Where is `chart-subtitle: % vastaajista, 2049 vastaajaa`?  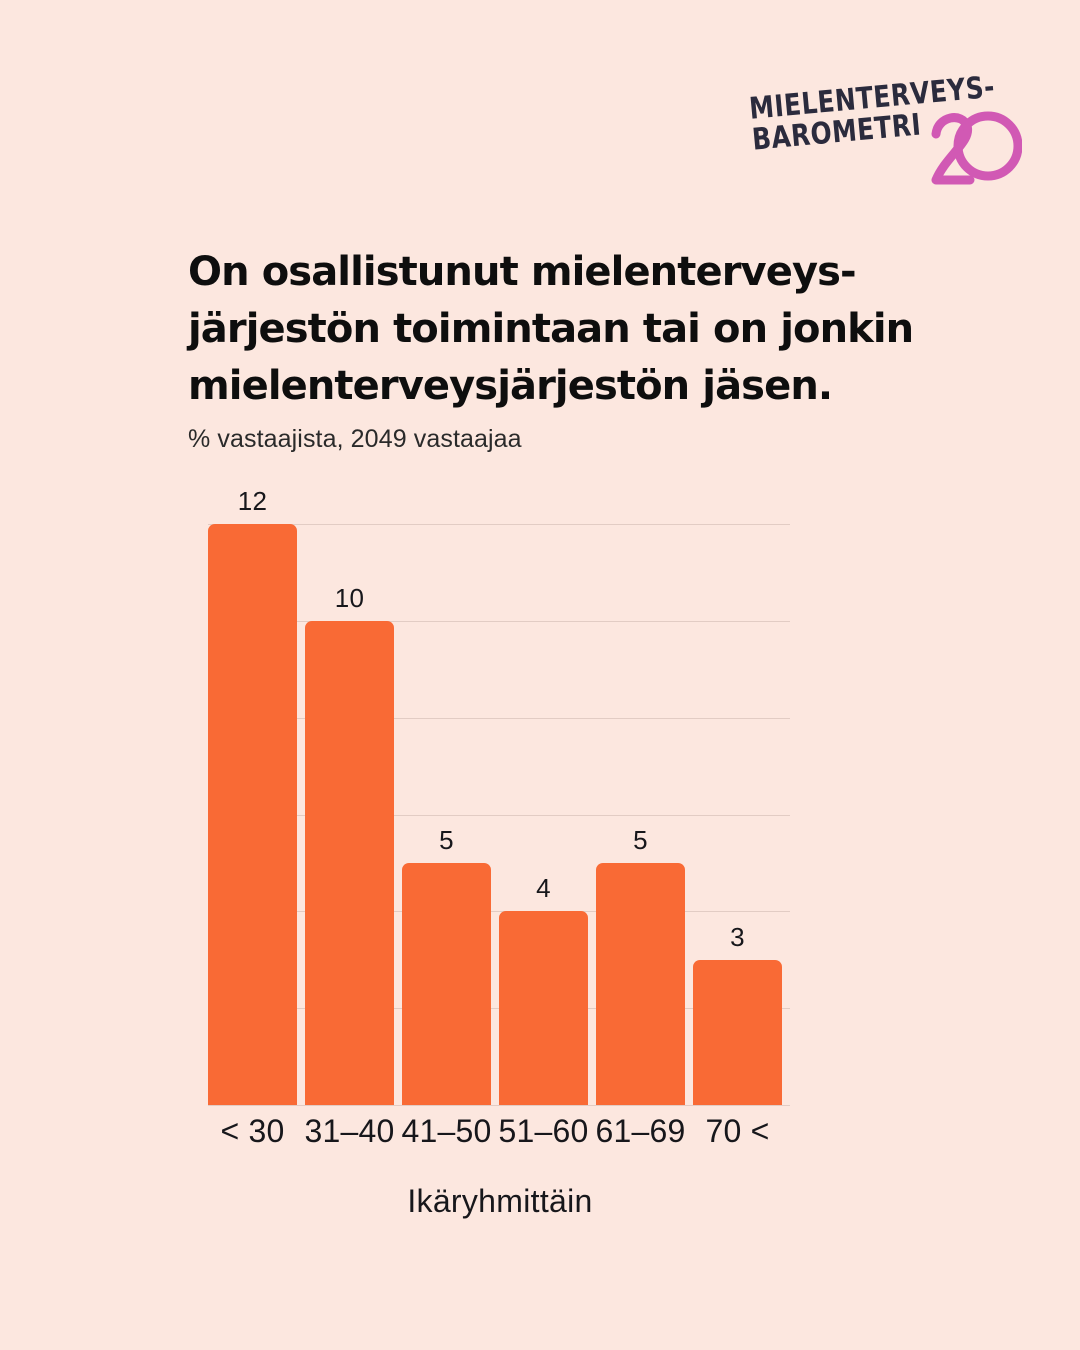 chart-subtitle: % vastaajista, 2049 vastaajaa is located at coordinates (355, 439).